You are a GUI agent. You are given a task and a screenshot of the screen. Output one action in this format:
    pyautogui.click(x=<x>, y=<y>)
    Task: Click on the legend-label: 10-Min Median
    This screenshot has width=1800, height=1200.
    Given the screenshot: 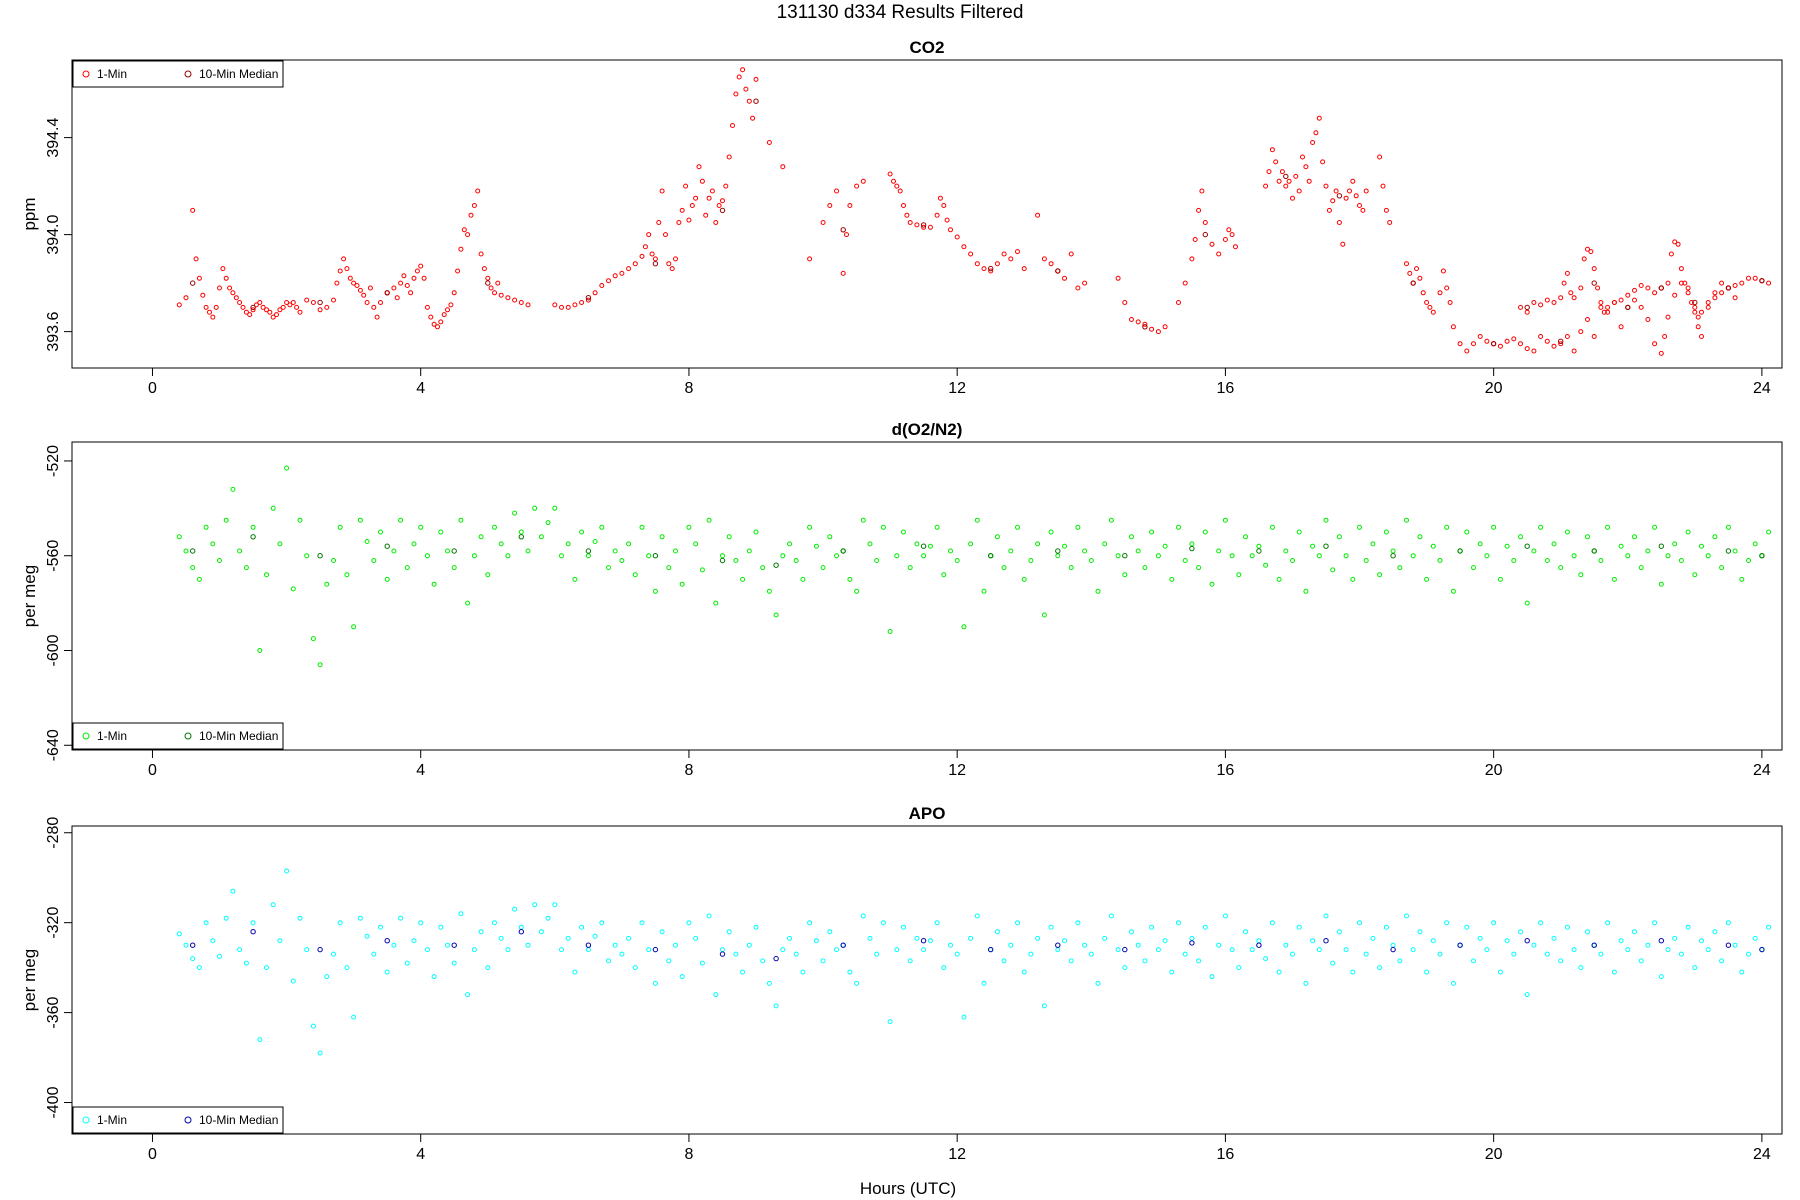 What is the action you would take?
    pyautogui.click(x=238, y=736)
    